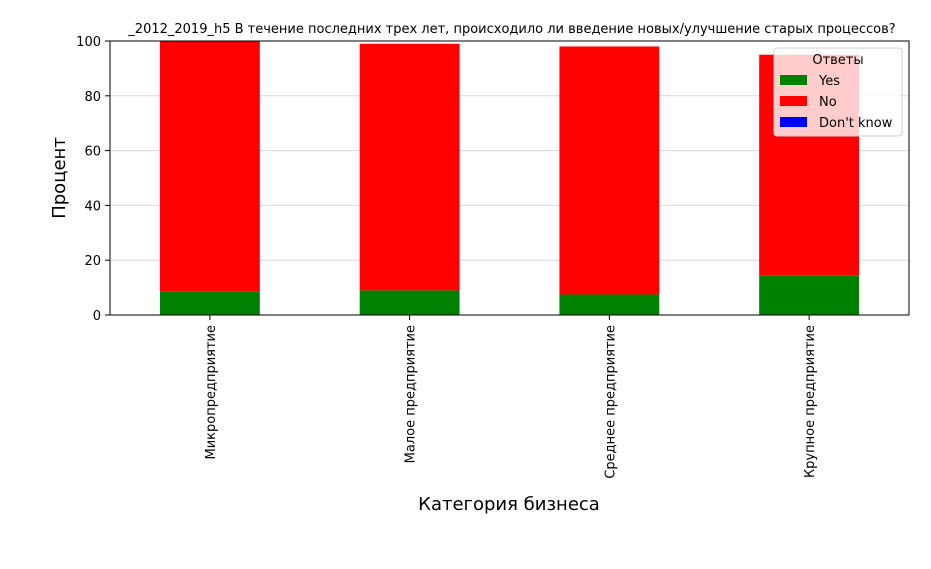 The width and height of the screenshot is (931, 569). Describe the element at coordinates (411, 394) in the screenshot. I see `x-tick-label: Малое предприятие` at that location.